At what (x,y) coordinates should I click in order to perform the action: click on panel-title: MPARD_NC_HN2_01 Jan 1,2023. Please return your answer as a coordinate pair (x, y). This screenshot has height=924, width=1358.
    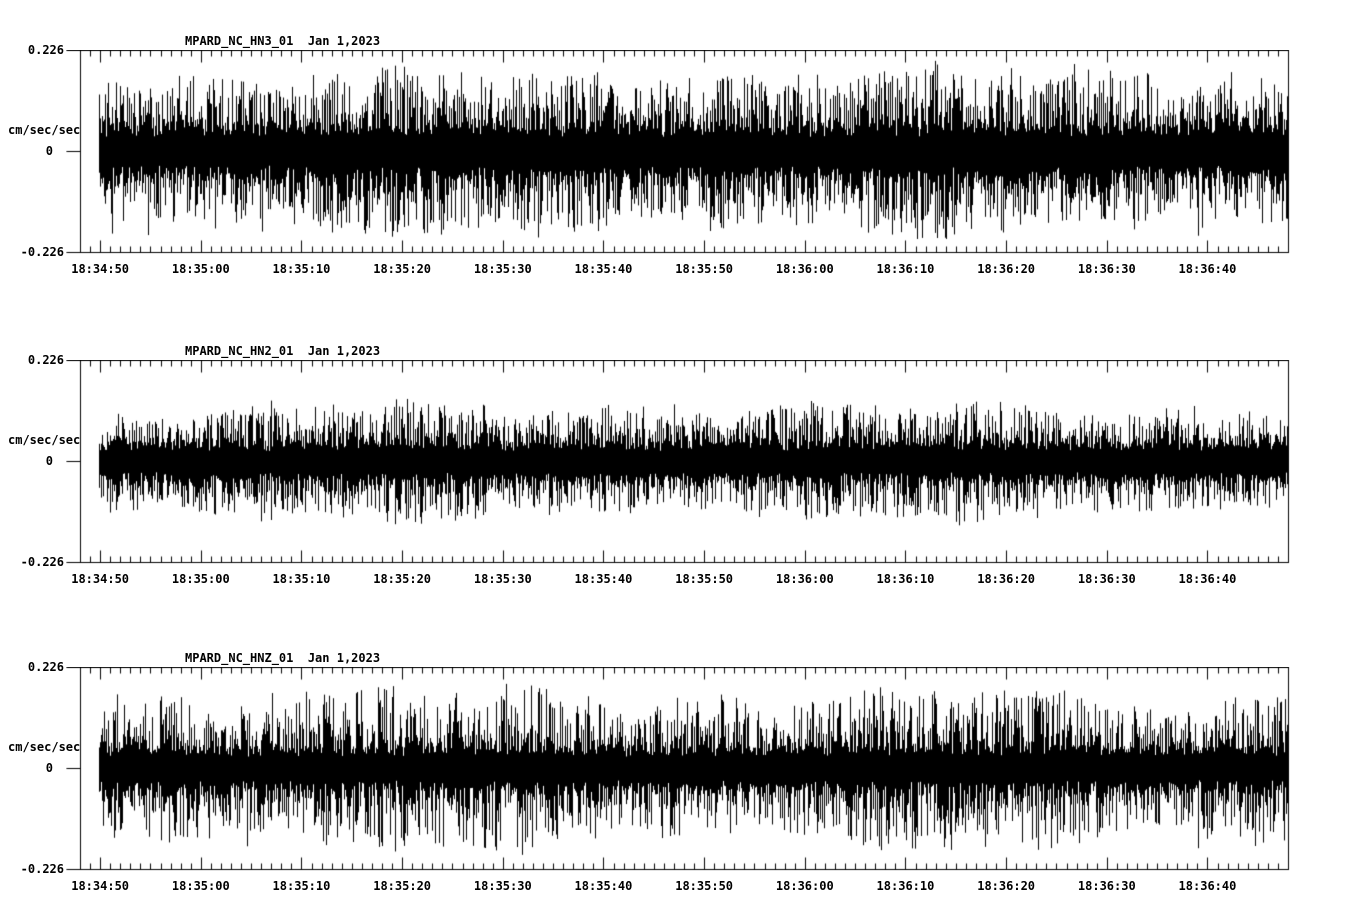
    Looking at the image, I should click on (283, 351).